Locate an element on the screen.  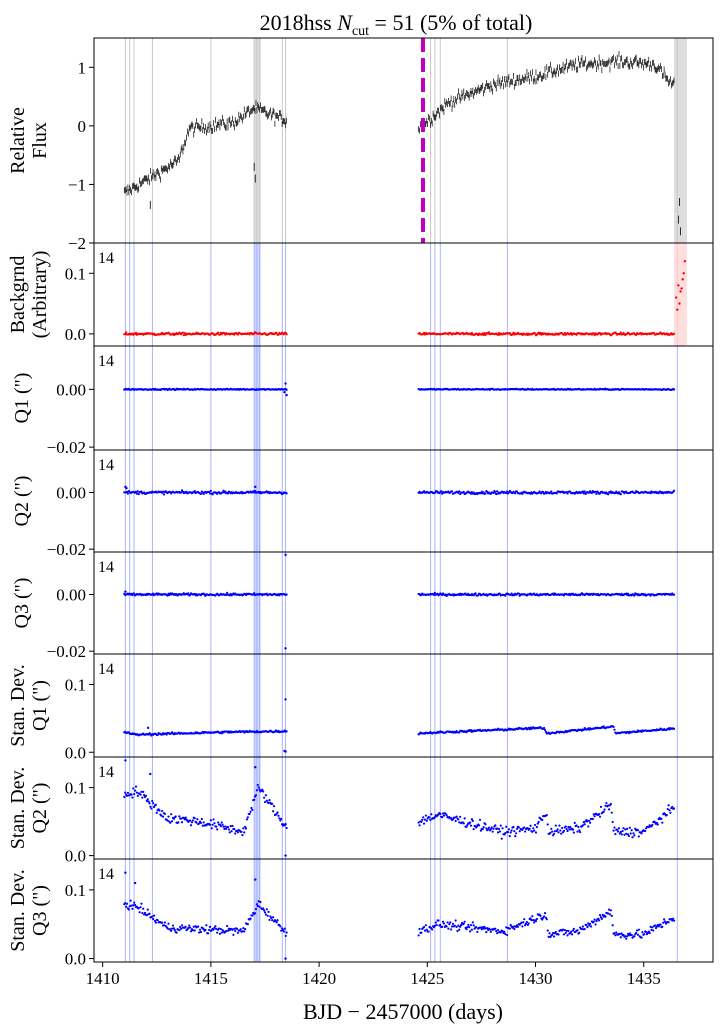
y-tick-label: −1 is located at coordinates (77, 184).